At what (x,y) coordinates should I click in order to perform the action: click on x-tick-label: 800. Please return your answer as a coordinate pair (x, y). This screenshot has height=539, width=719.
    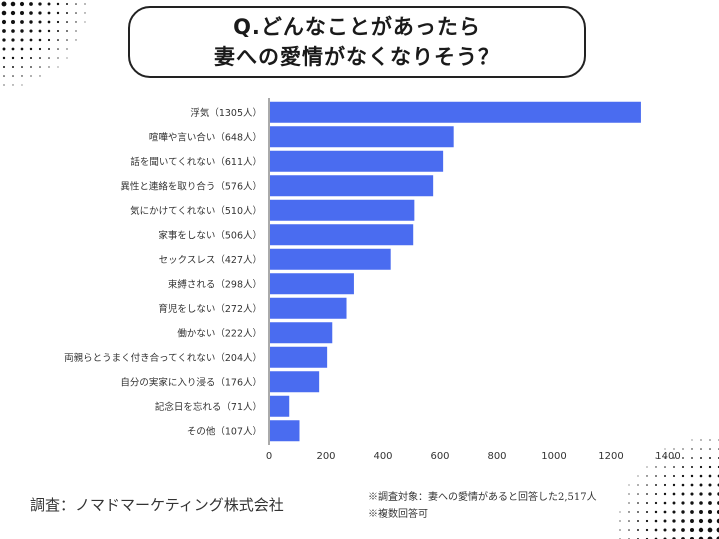
    Looking at the image, I should click on (496, 456).